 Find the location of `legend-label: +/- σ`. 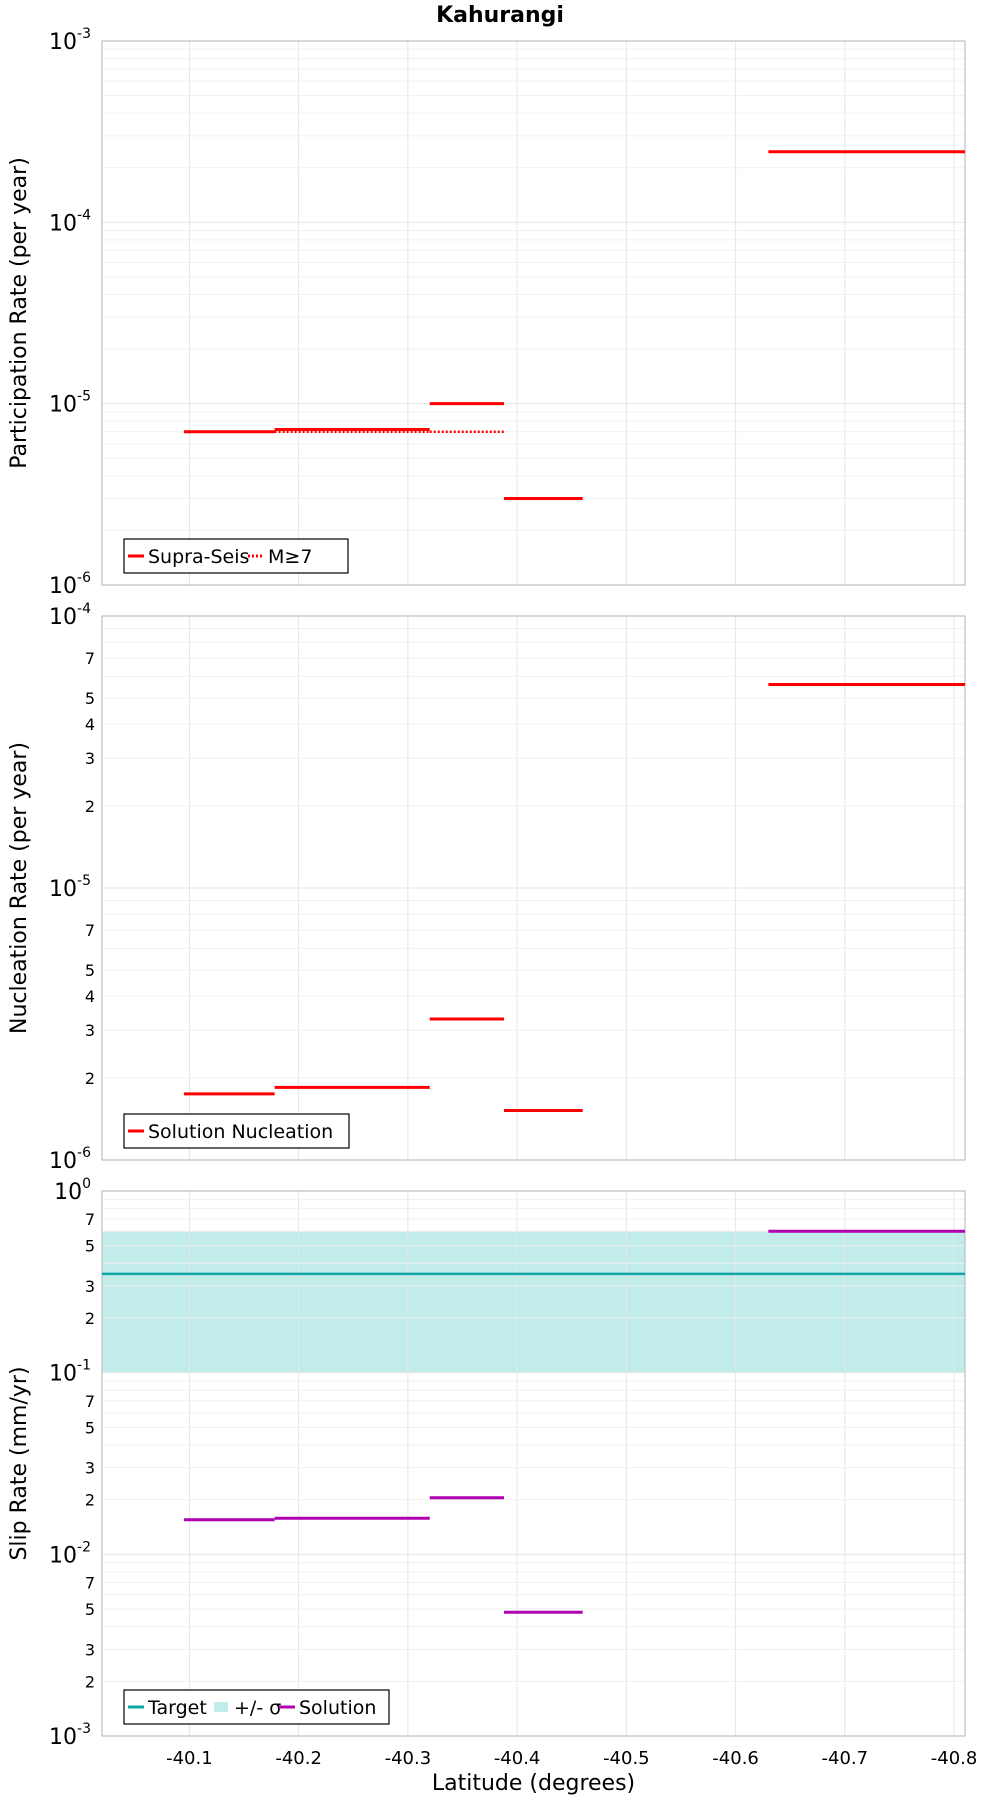

legend-label: +/- σ is located at coordinates (257, 1708).